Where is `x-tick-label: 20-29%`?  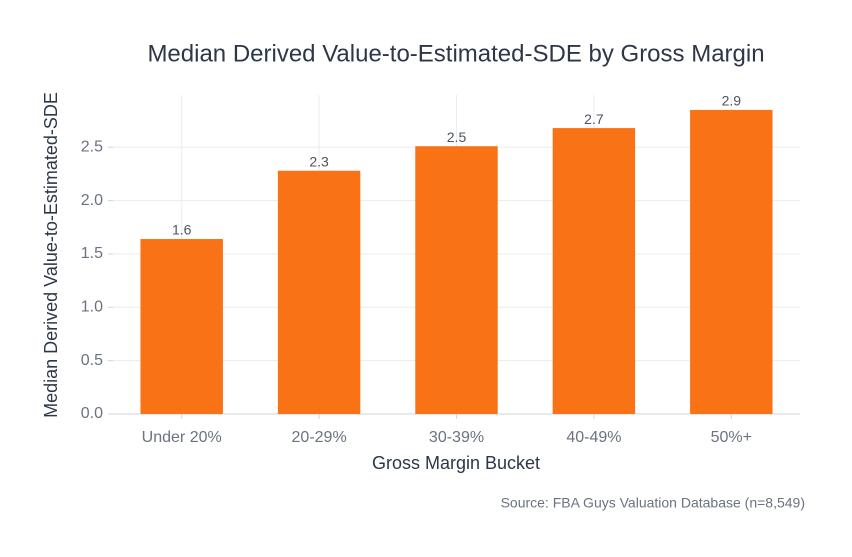 x-tick-label: 20-29% is located at coordinates (319, 437).